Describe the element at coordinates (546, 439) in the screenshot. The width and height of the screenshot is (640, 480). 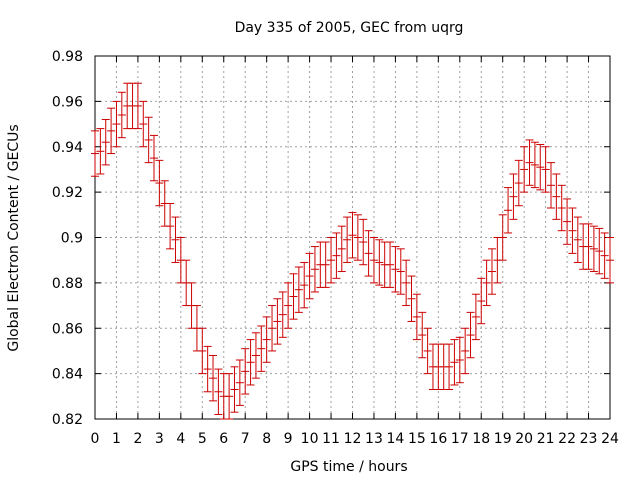
I see `x-tick-label: 21` at that location.